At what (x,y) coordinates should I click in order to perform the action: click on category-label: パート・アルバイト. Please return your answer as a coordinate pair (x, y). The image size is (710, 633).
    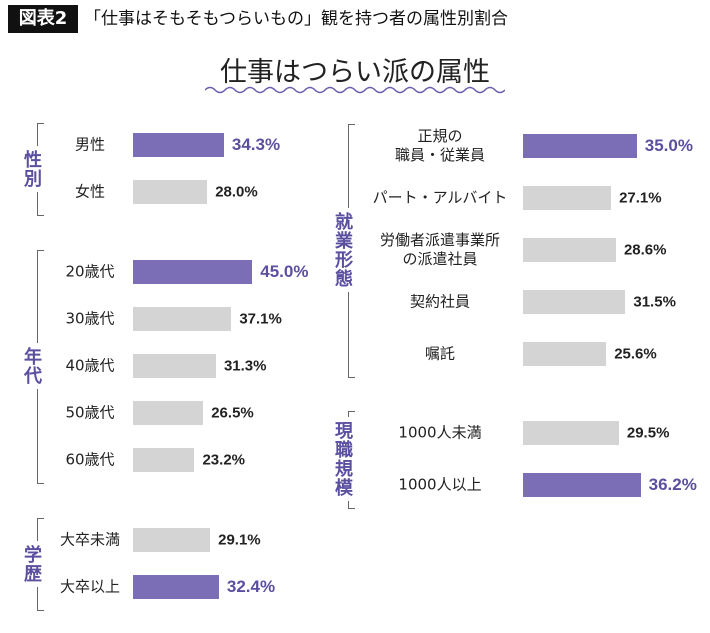
    Looking at the image, I should click on (440, 197).